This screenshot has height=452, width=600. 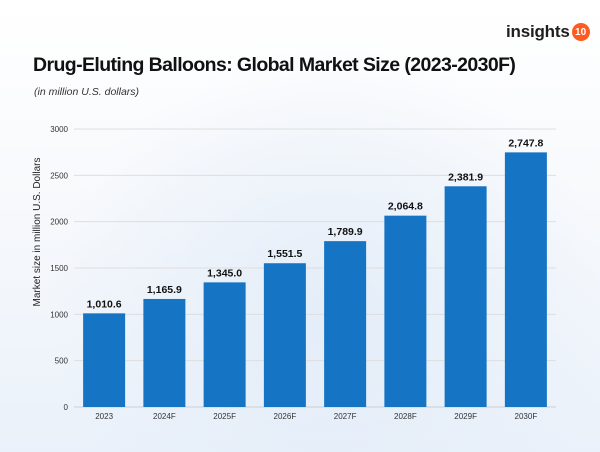 I want to click on x-tick-label: 2024F, so click(x=164, y=416).